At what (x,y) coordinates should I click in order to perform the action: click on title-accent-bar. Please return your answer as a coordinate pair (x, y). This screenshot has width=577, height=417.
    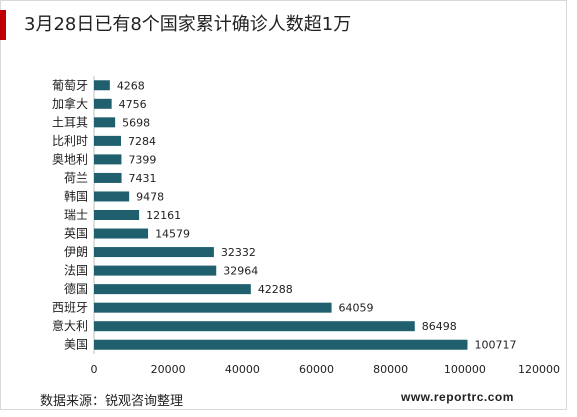
    Looking at the image, I should click on (3, 25).